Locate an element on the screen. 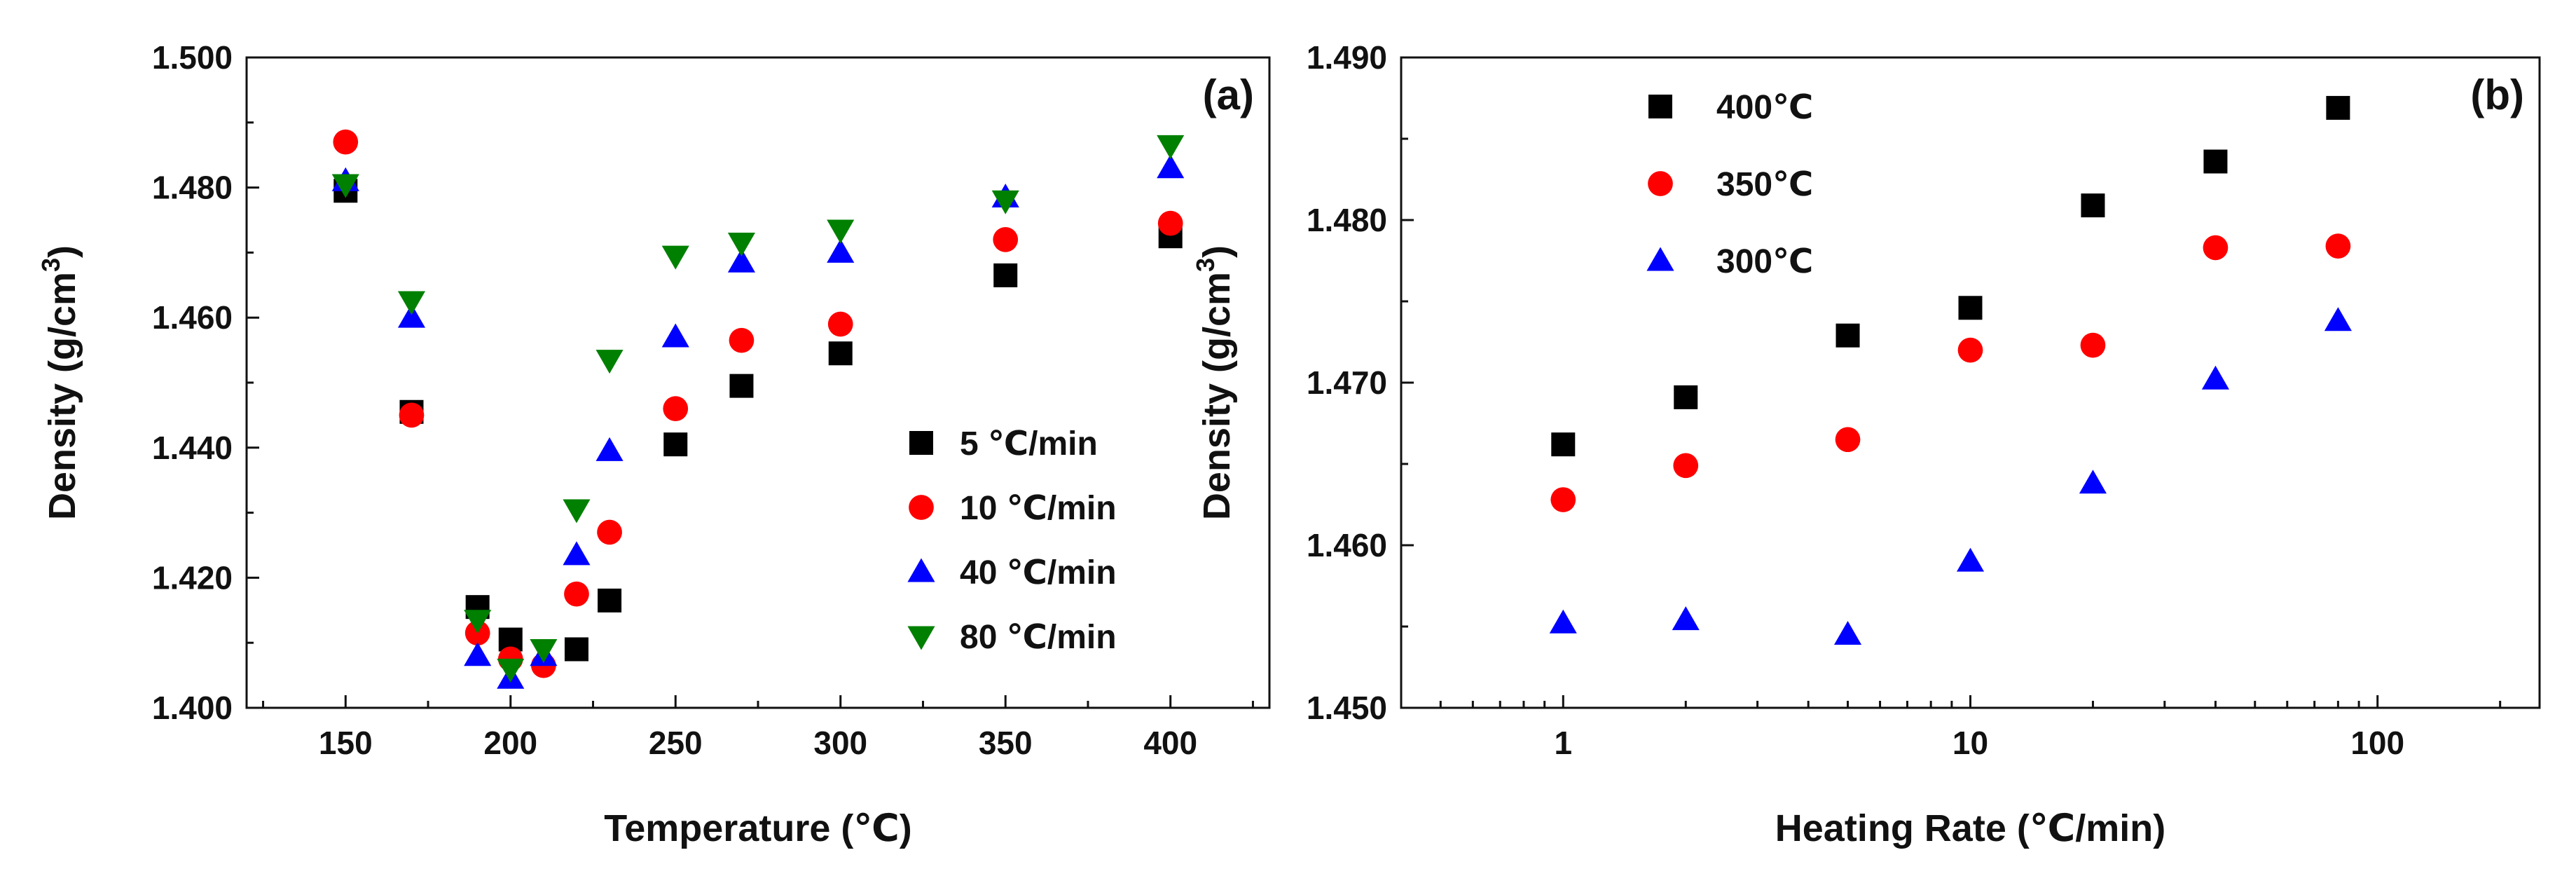 The height and width of the screenshot is (869, 2576). panel-a-y-tick-label: 1.420 is located at coordinates (192, 577).